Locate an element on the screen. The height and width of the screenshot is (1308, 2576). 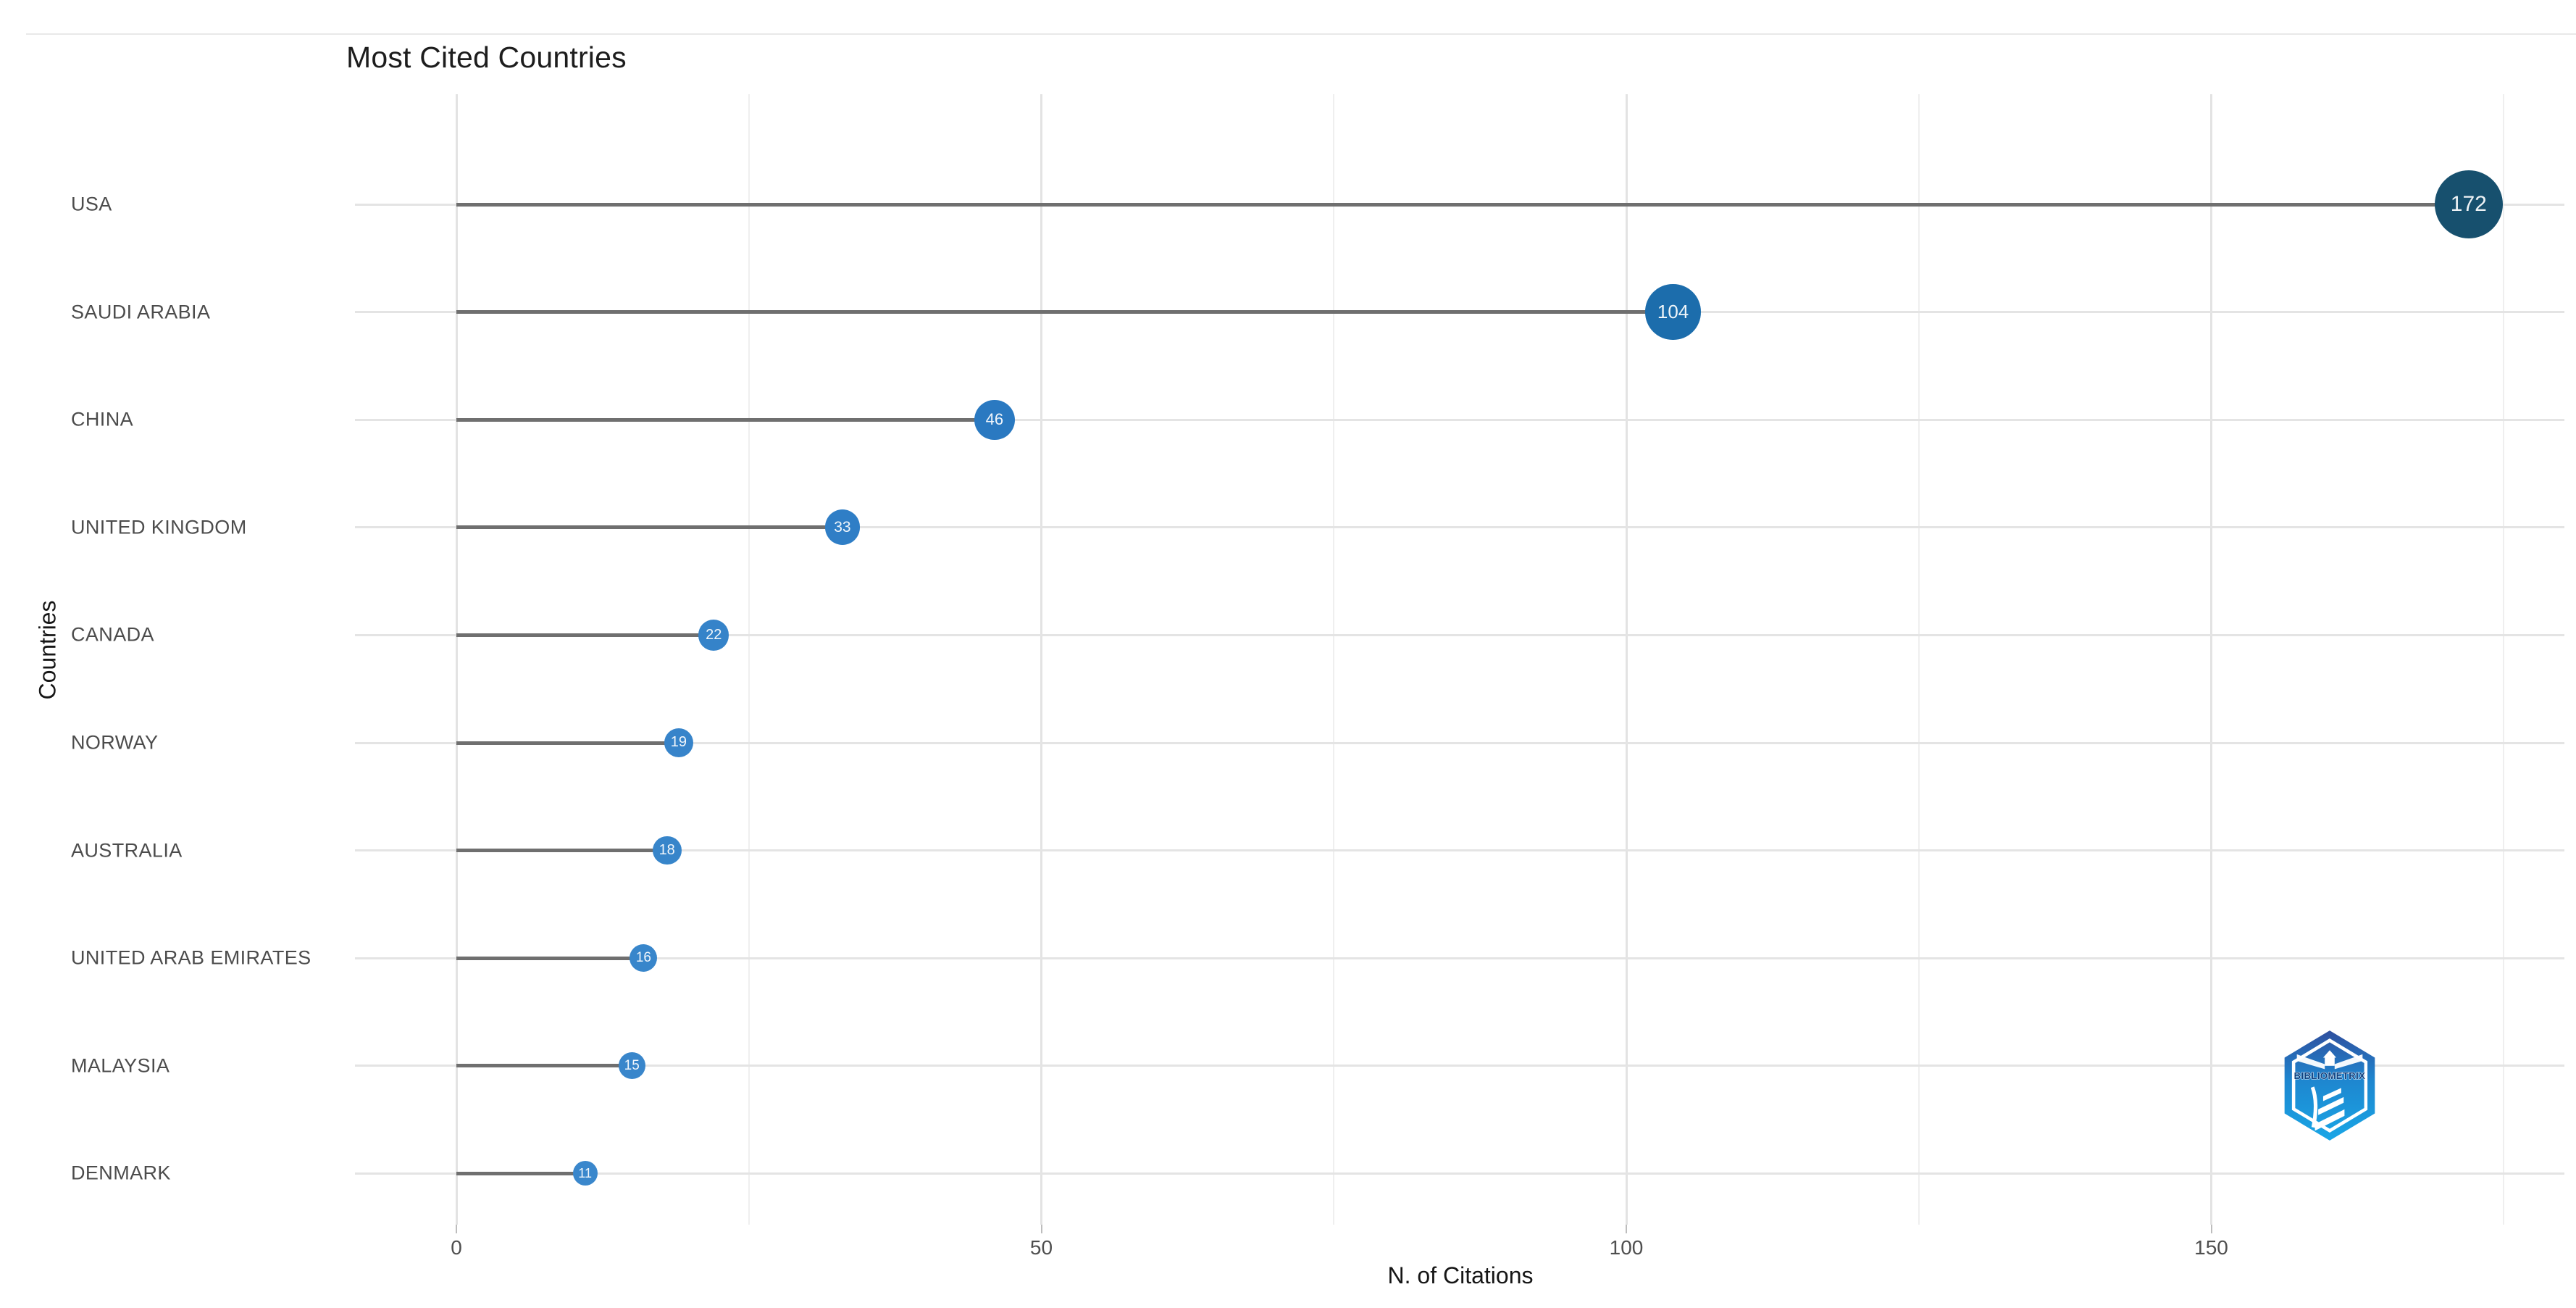
x-tick-label: 100 is located at coordinates (1627, 1247).